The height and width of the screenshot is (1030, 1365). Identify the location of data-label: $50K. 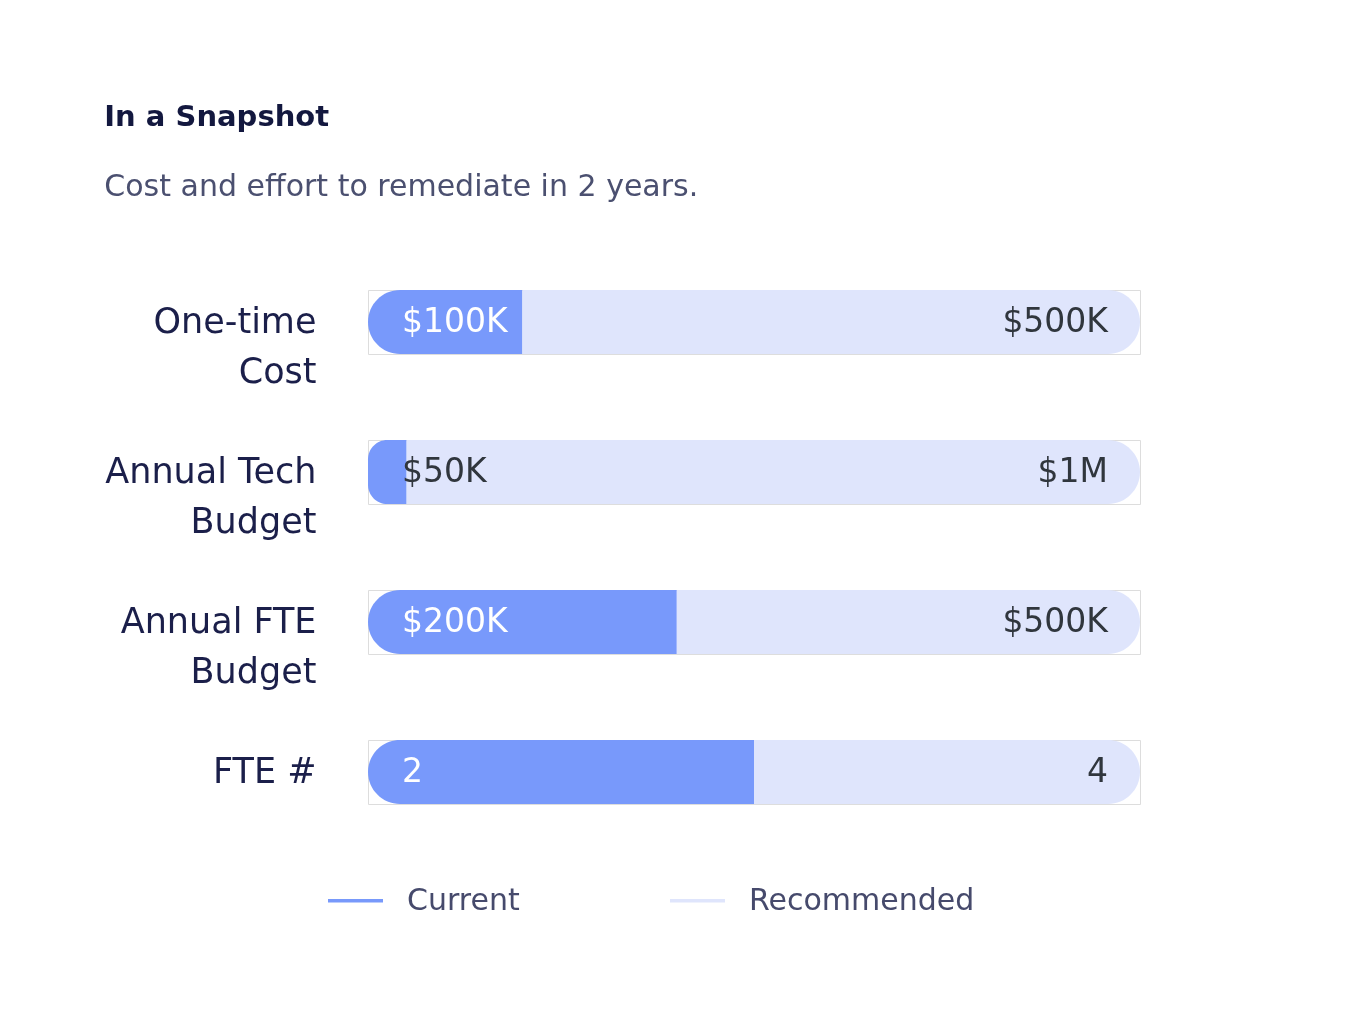
(445, 470).